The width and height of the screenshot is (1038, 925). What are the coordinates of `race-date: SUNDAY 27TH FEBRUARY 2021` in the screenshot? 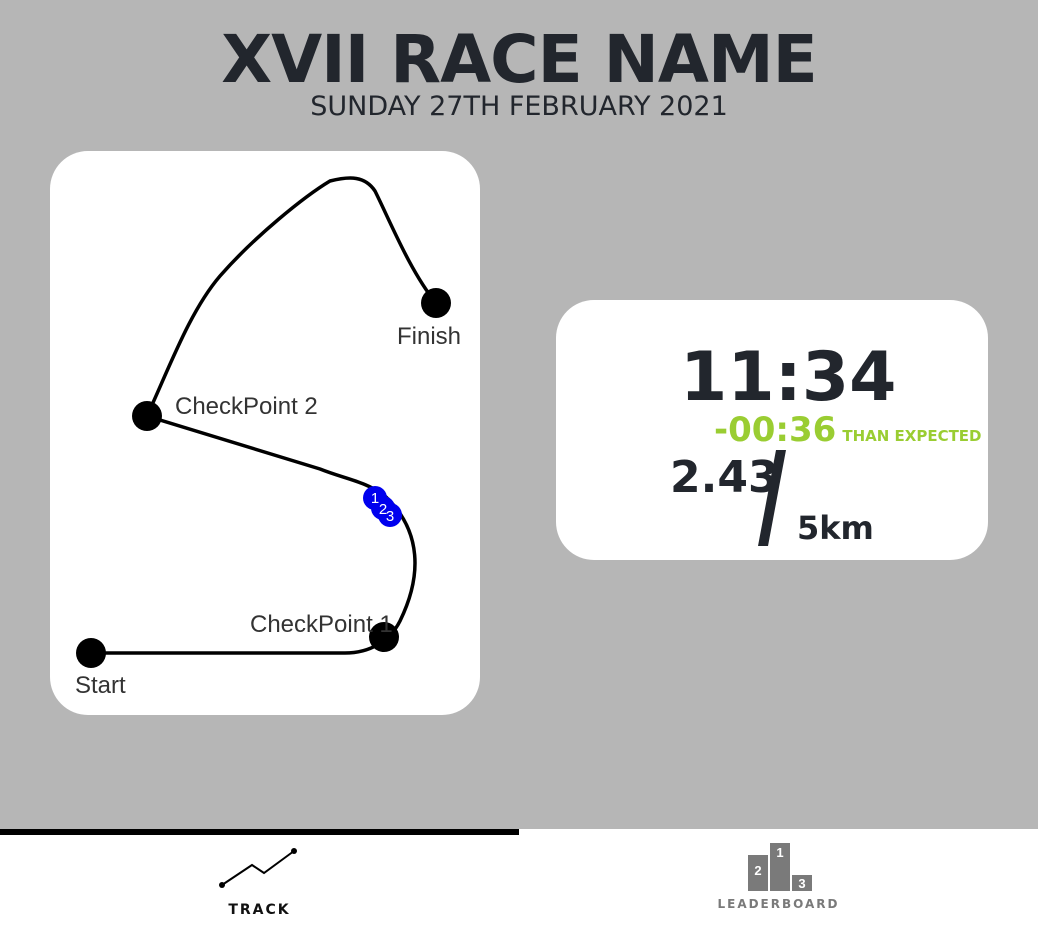 It's located at (519, 106).